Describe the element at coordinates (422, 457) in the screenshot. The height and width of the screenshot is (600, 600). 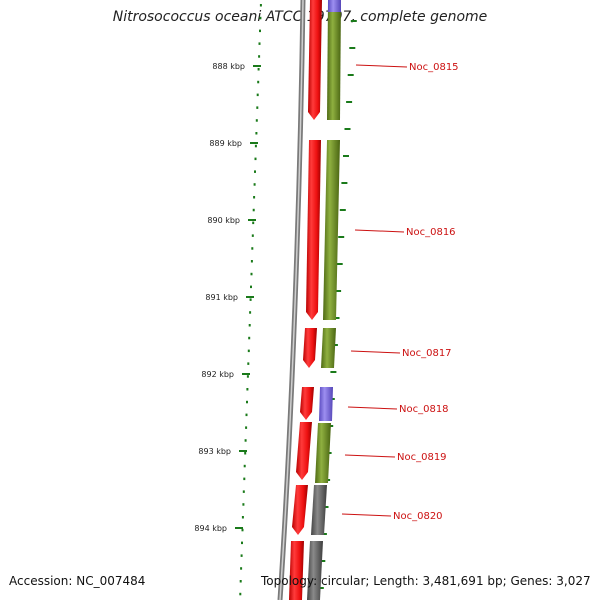
I see `gene-label-Noc_0819: Noc_0819` at that location.